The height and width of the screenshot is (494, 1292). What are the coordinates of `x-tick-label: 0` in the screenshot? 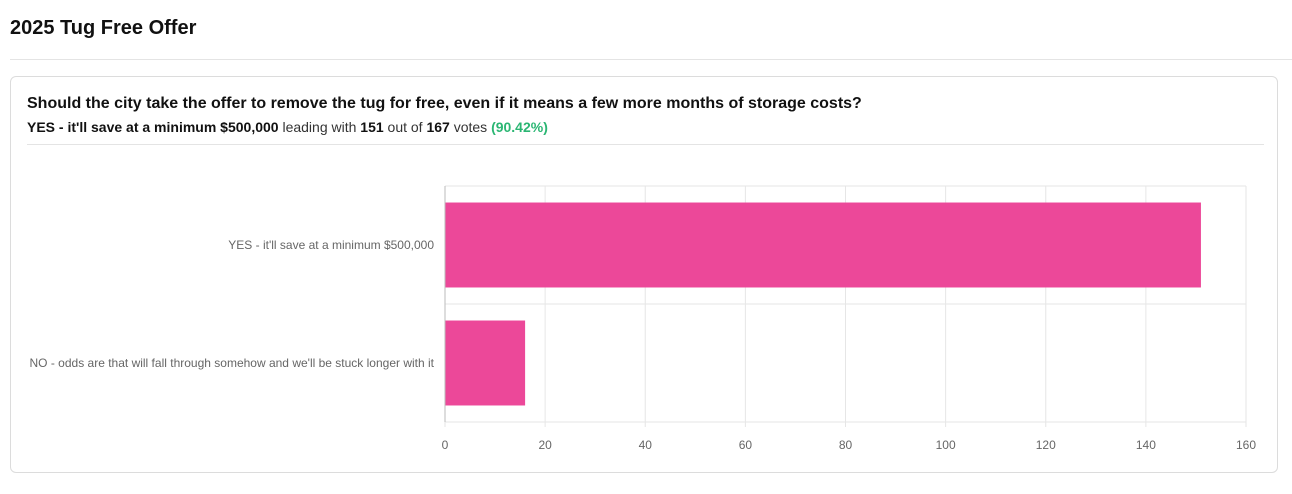 It's located at (445, 445).